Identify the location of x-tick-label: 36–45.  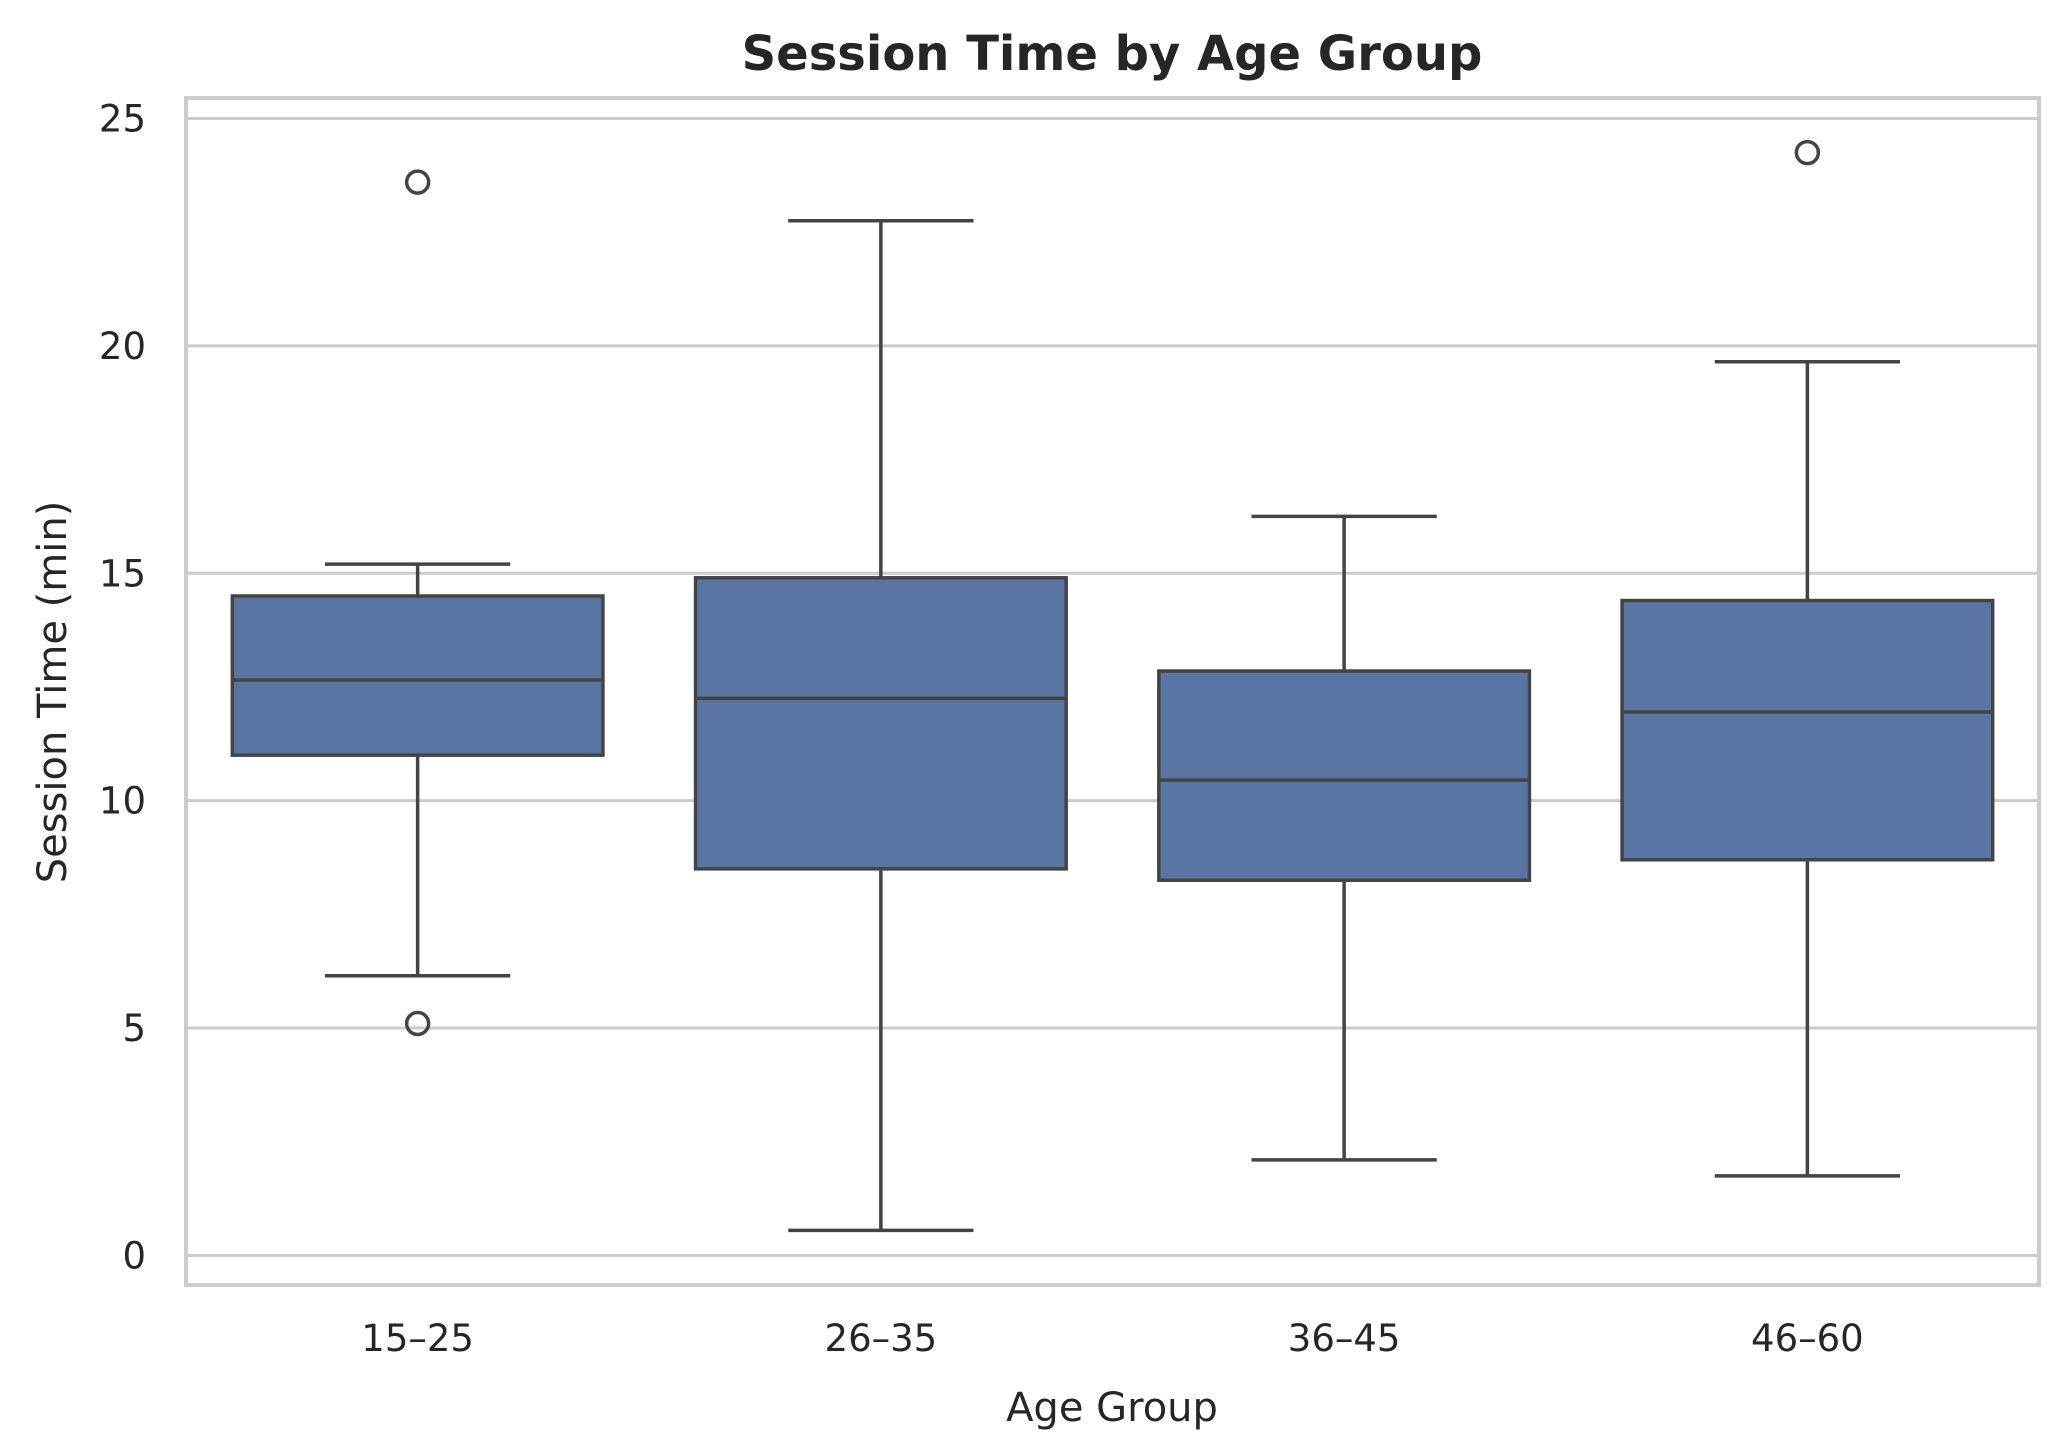
(1344, 1338).